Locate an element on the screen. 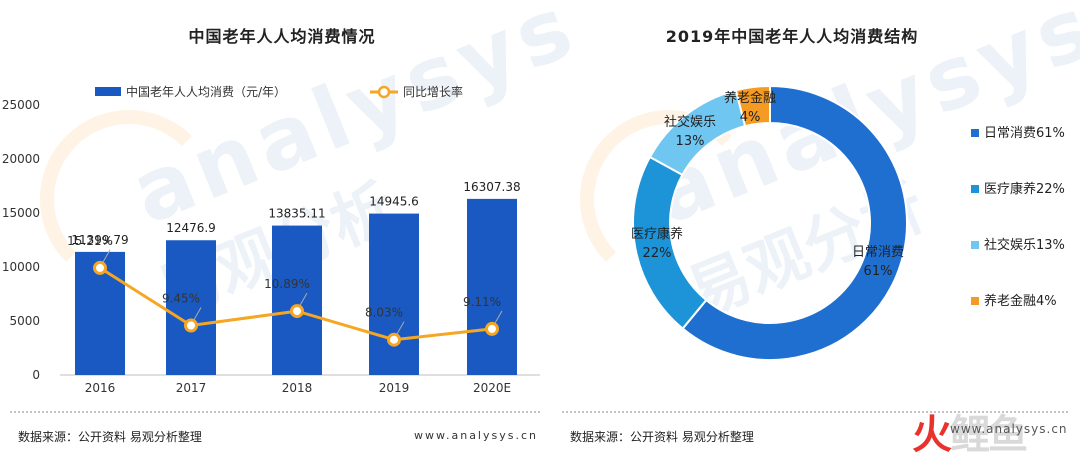 The width and height of the screenshot is (1080, 460). y-tick-label-3: 15000 is located at coordinates (21, 213).